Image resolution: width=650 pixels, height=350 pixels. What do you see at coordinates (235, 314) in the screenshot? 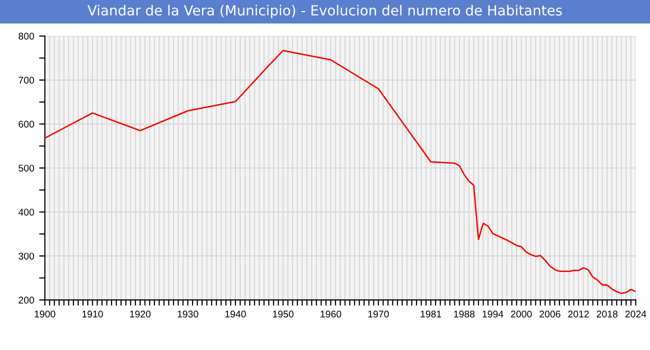
I see `x-tick-label: 1940` at bounding box center [235, 314].